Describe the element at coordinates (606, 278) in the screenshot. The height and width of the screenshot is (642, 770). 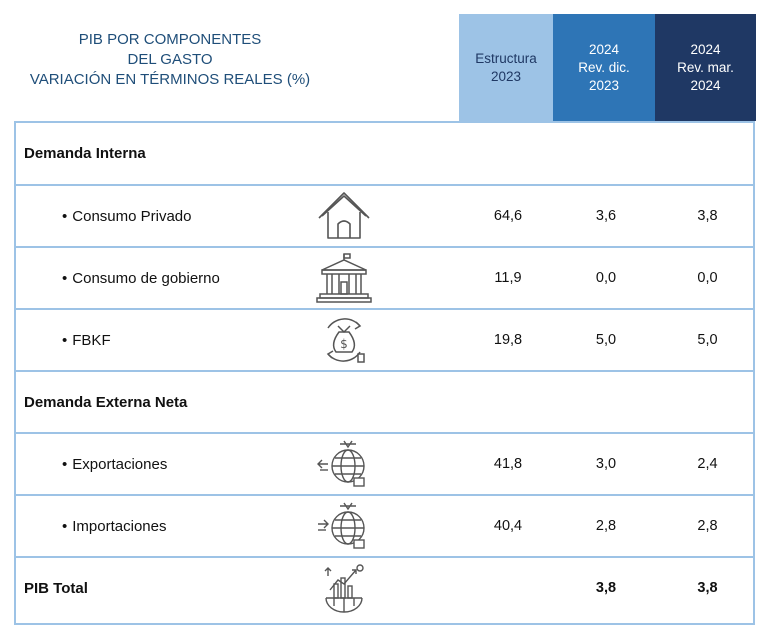
I see `value-rev-dic: 0,0` at that location.